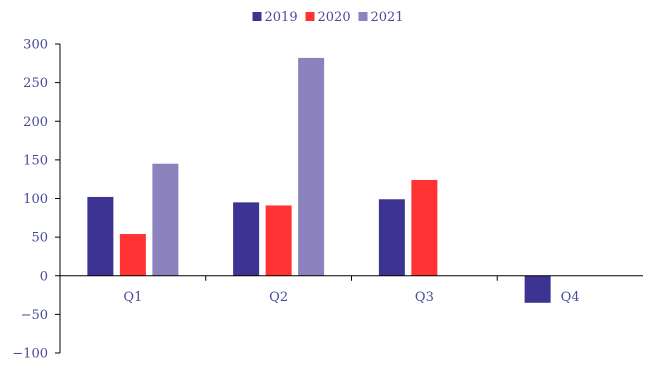 Image resolution: width=652 pixels, height=365 pixels. I want to click on legend-label: 2020, so click(334, 17).